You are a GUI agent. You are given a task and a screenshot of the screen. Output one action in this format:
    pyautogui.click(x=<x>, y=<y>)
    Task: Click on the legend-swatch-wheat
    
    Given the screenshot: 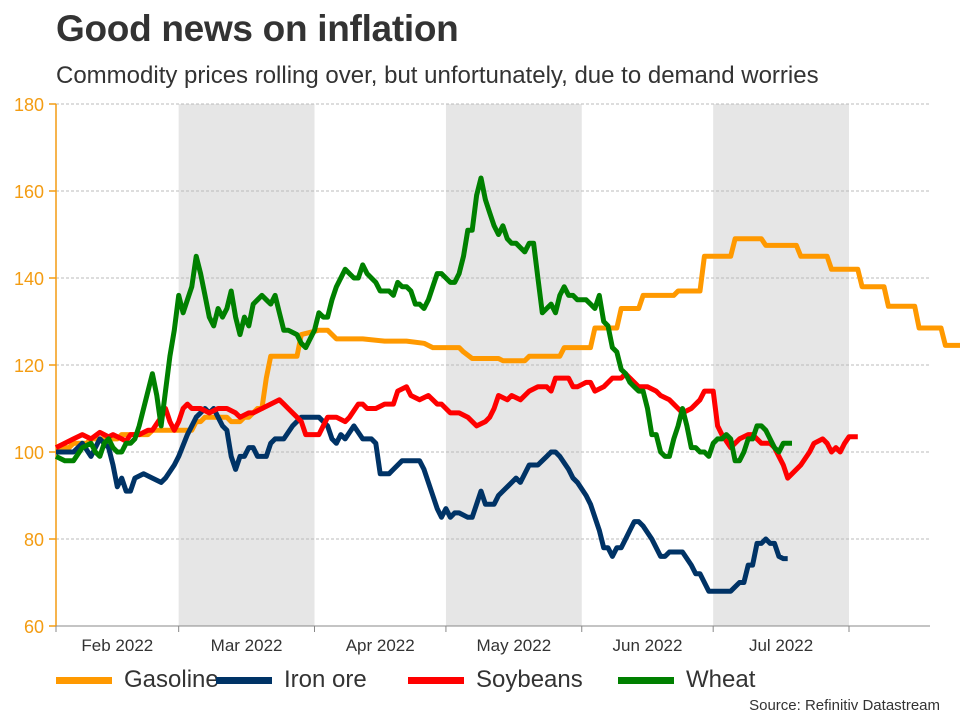 What is the action you would take?
    pyautogui.click(x=646, y=680)
    